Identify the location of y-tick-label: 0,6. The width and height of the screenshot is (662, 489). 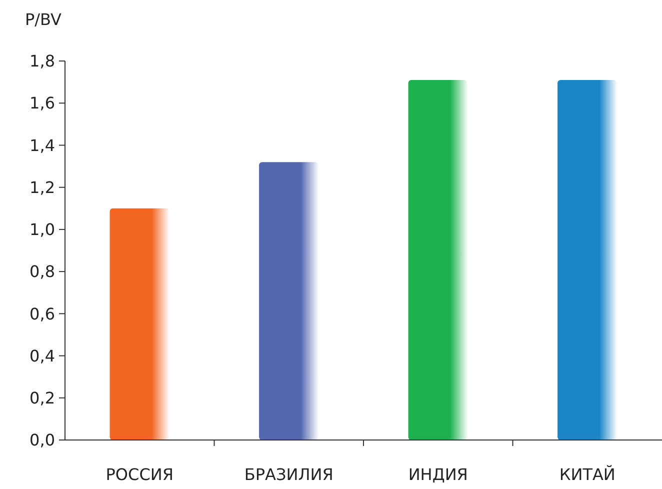
(42, 314).